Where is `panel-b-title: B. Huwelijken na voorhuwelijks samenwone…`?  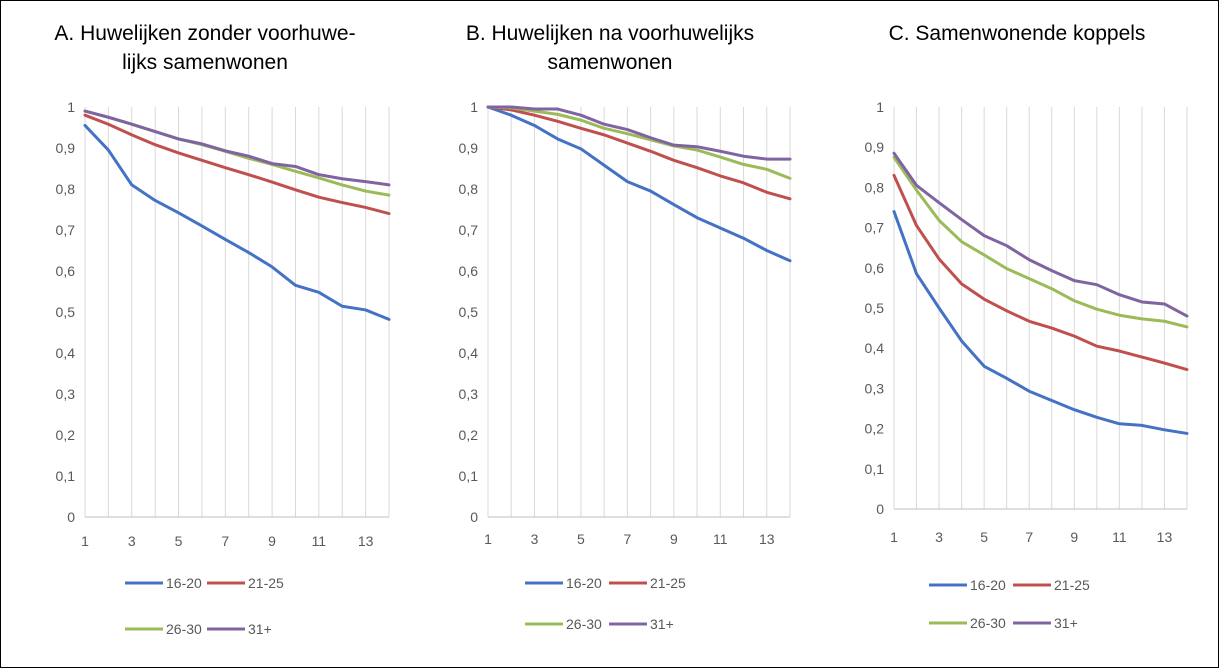
panel-b-title: B. Huwelijken na voorhuwelijks samenwone… is located at coordinates (610, 48).